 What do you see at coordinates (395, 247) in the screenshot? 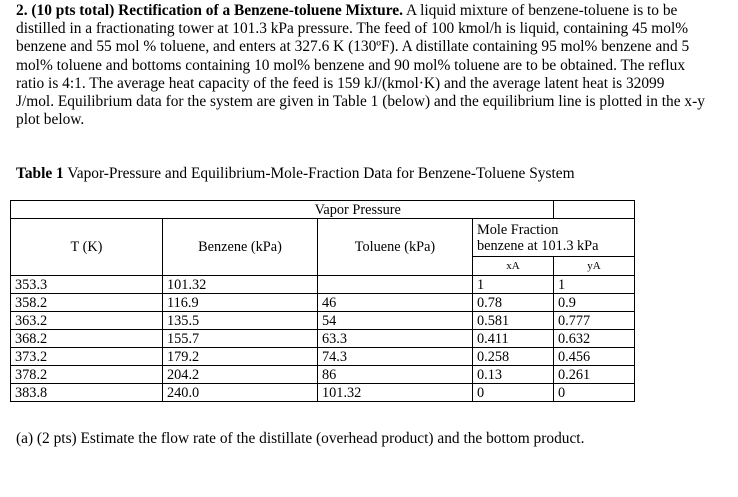
I see `header-toluene-pressure: Toluene (kPa)` at bounding box center [395, 247].